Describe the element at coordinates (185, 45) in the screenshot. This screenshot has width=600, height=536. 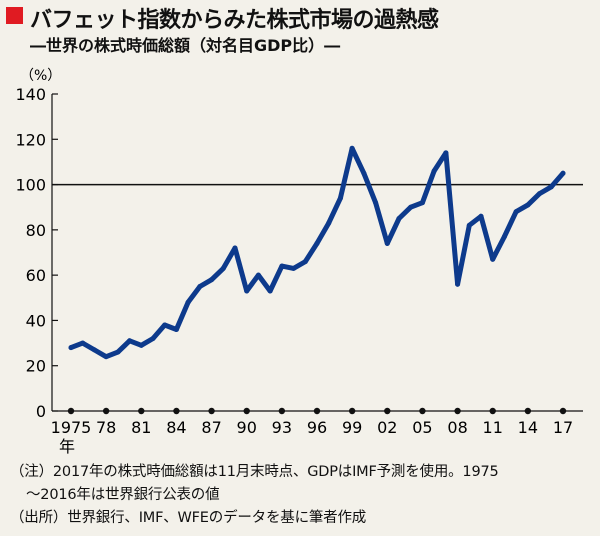
I see `chart-subtitle: ―世界の株式時価総額（対名目GDP比）―` at that location.